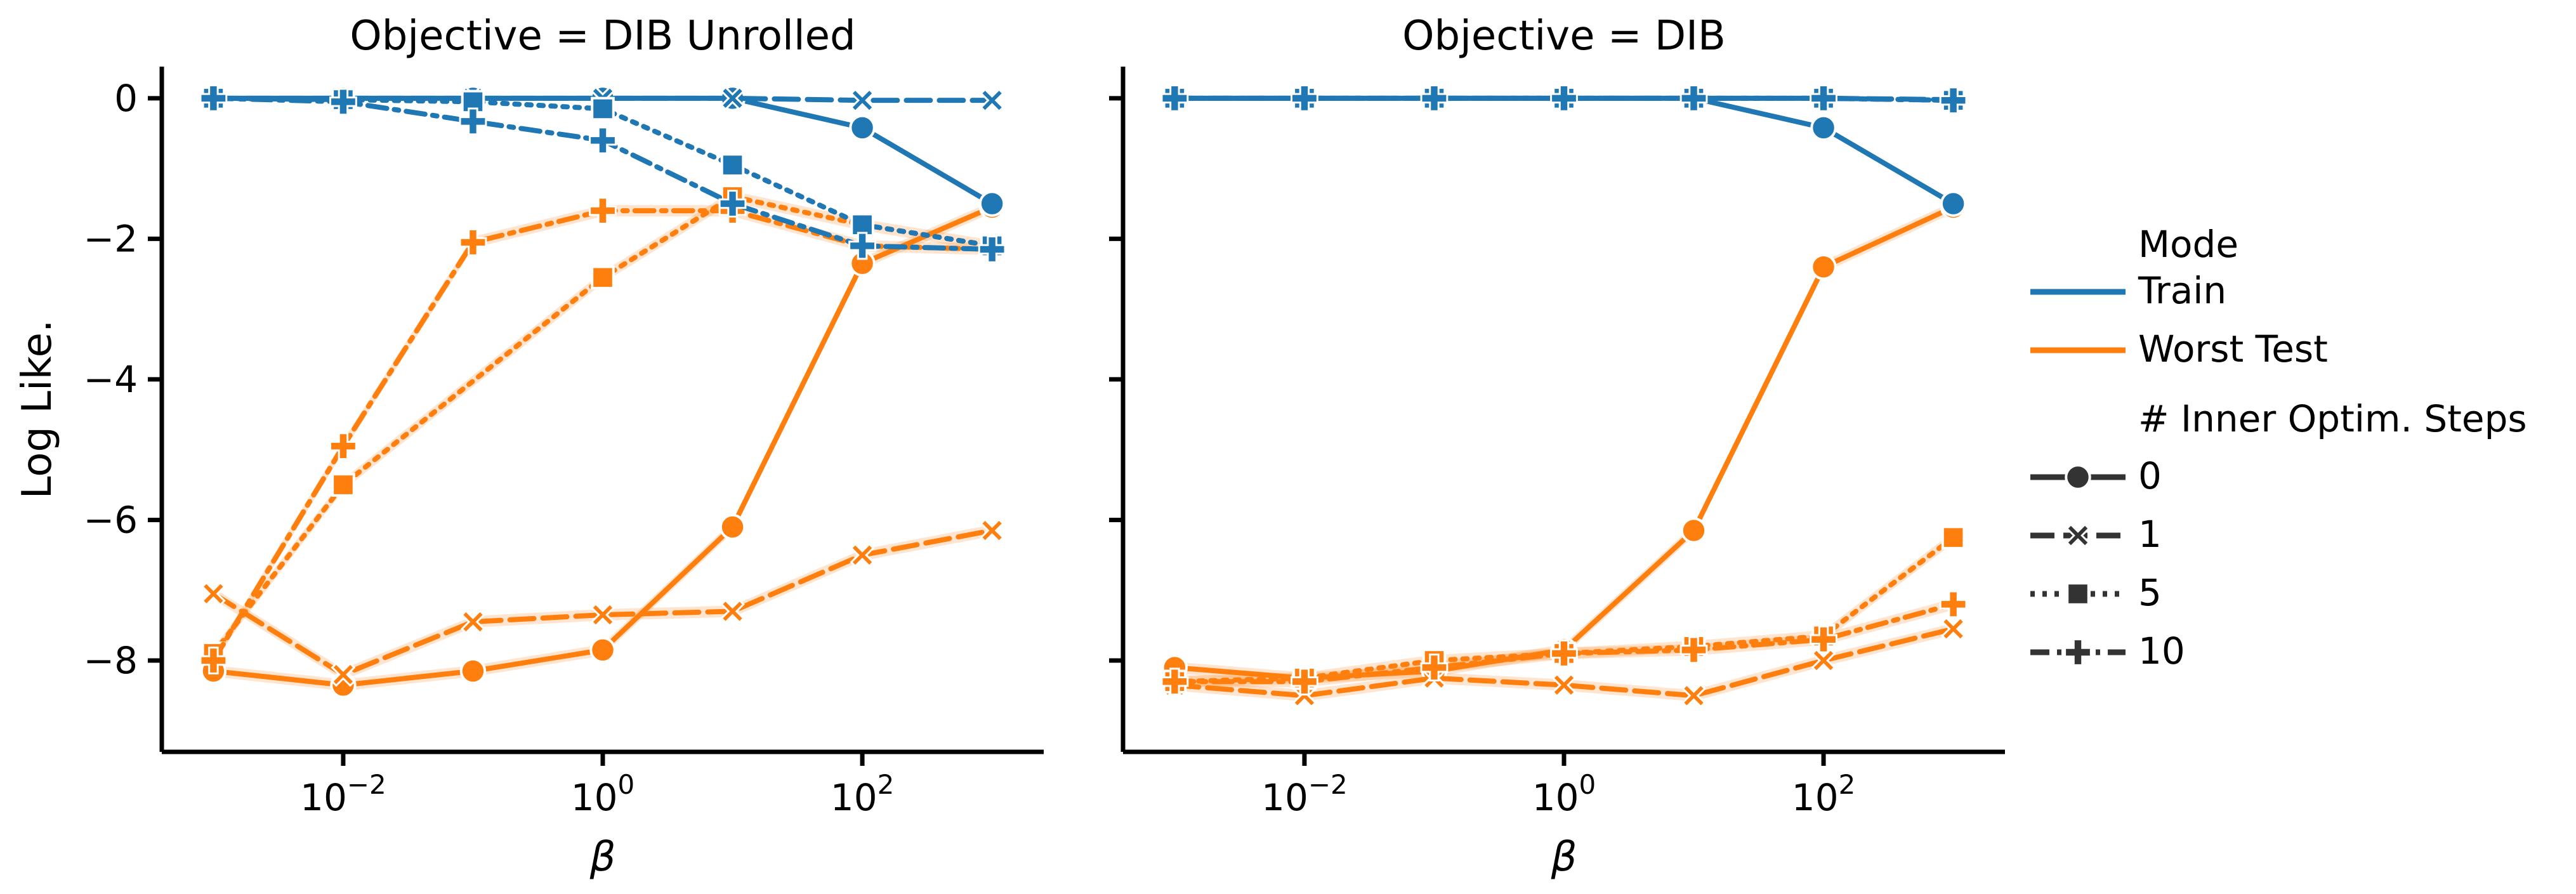 This screenshot has width=2576, height=894. What do you see at coordinates (1564, 150) in the screenshot?
I see `series-line` at bounding box center [1564, 150].